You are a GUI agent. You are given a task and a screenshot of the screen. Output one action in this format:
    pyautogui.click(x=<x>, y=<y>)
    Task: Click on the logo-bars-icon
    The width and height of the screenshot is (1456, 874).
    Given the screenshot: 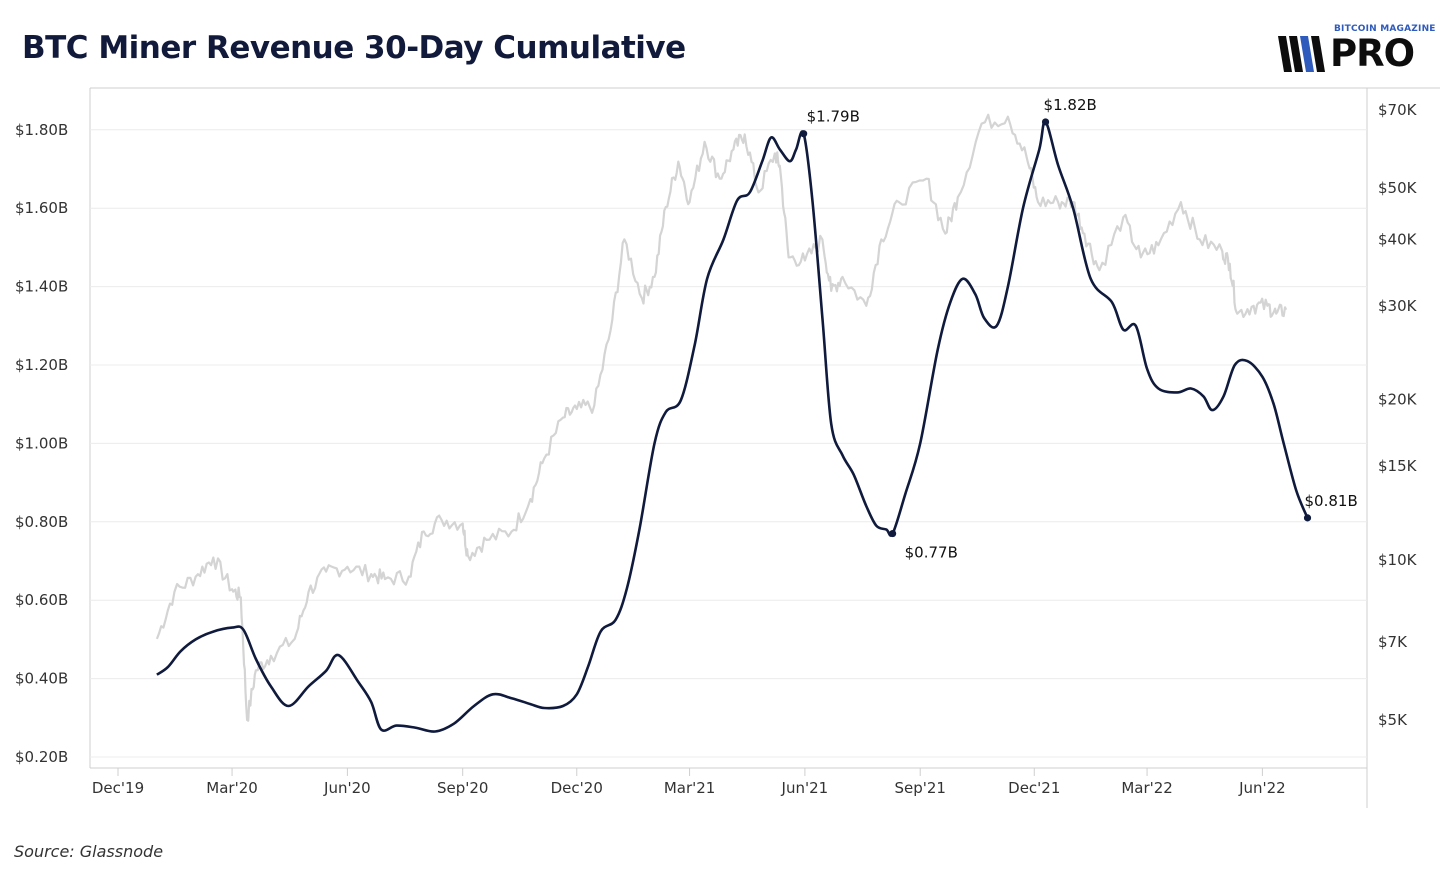 What is the action you would take?
    pyautogui.click(x=1301, y=54)
    